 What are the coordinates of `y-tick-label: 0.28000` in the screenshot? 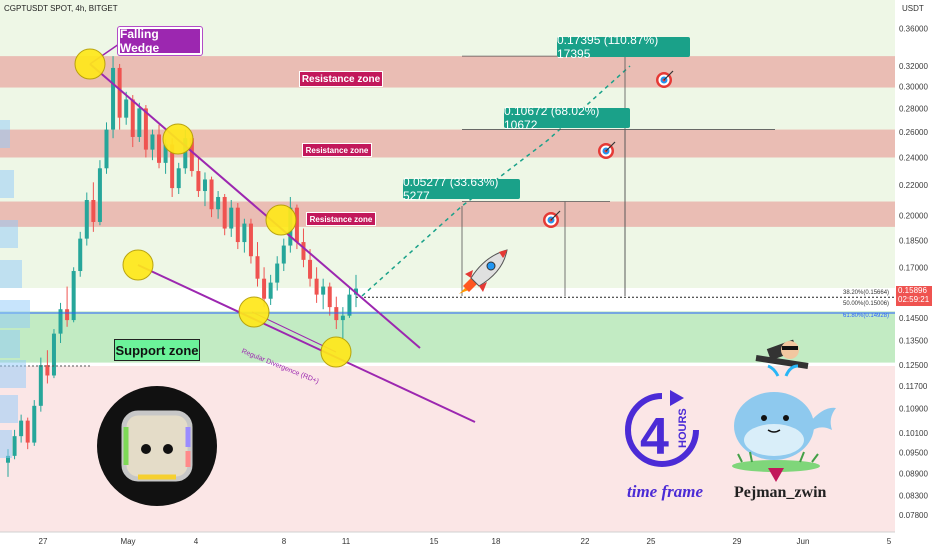 It's located at (913, 108).